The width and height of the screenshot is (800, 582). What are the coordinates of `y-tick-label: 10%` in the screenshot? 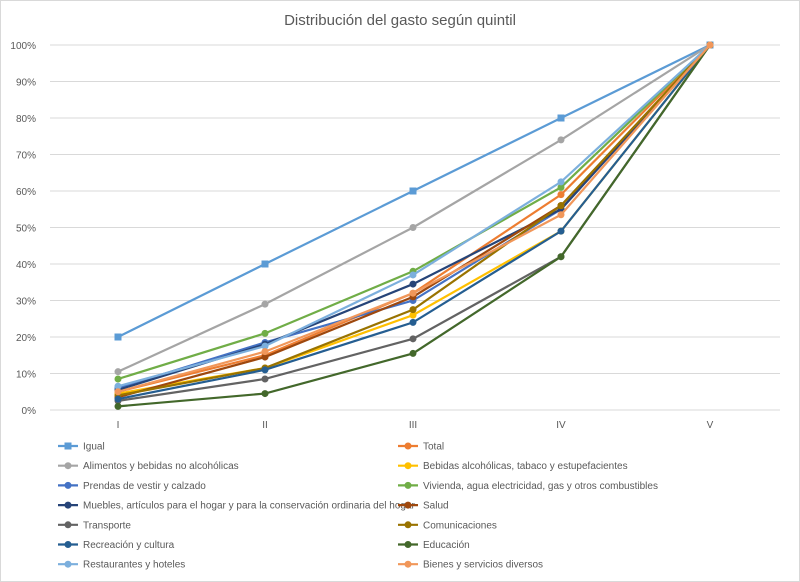 It's located at (26, 375).